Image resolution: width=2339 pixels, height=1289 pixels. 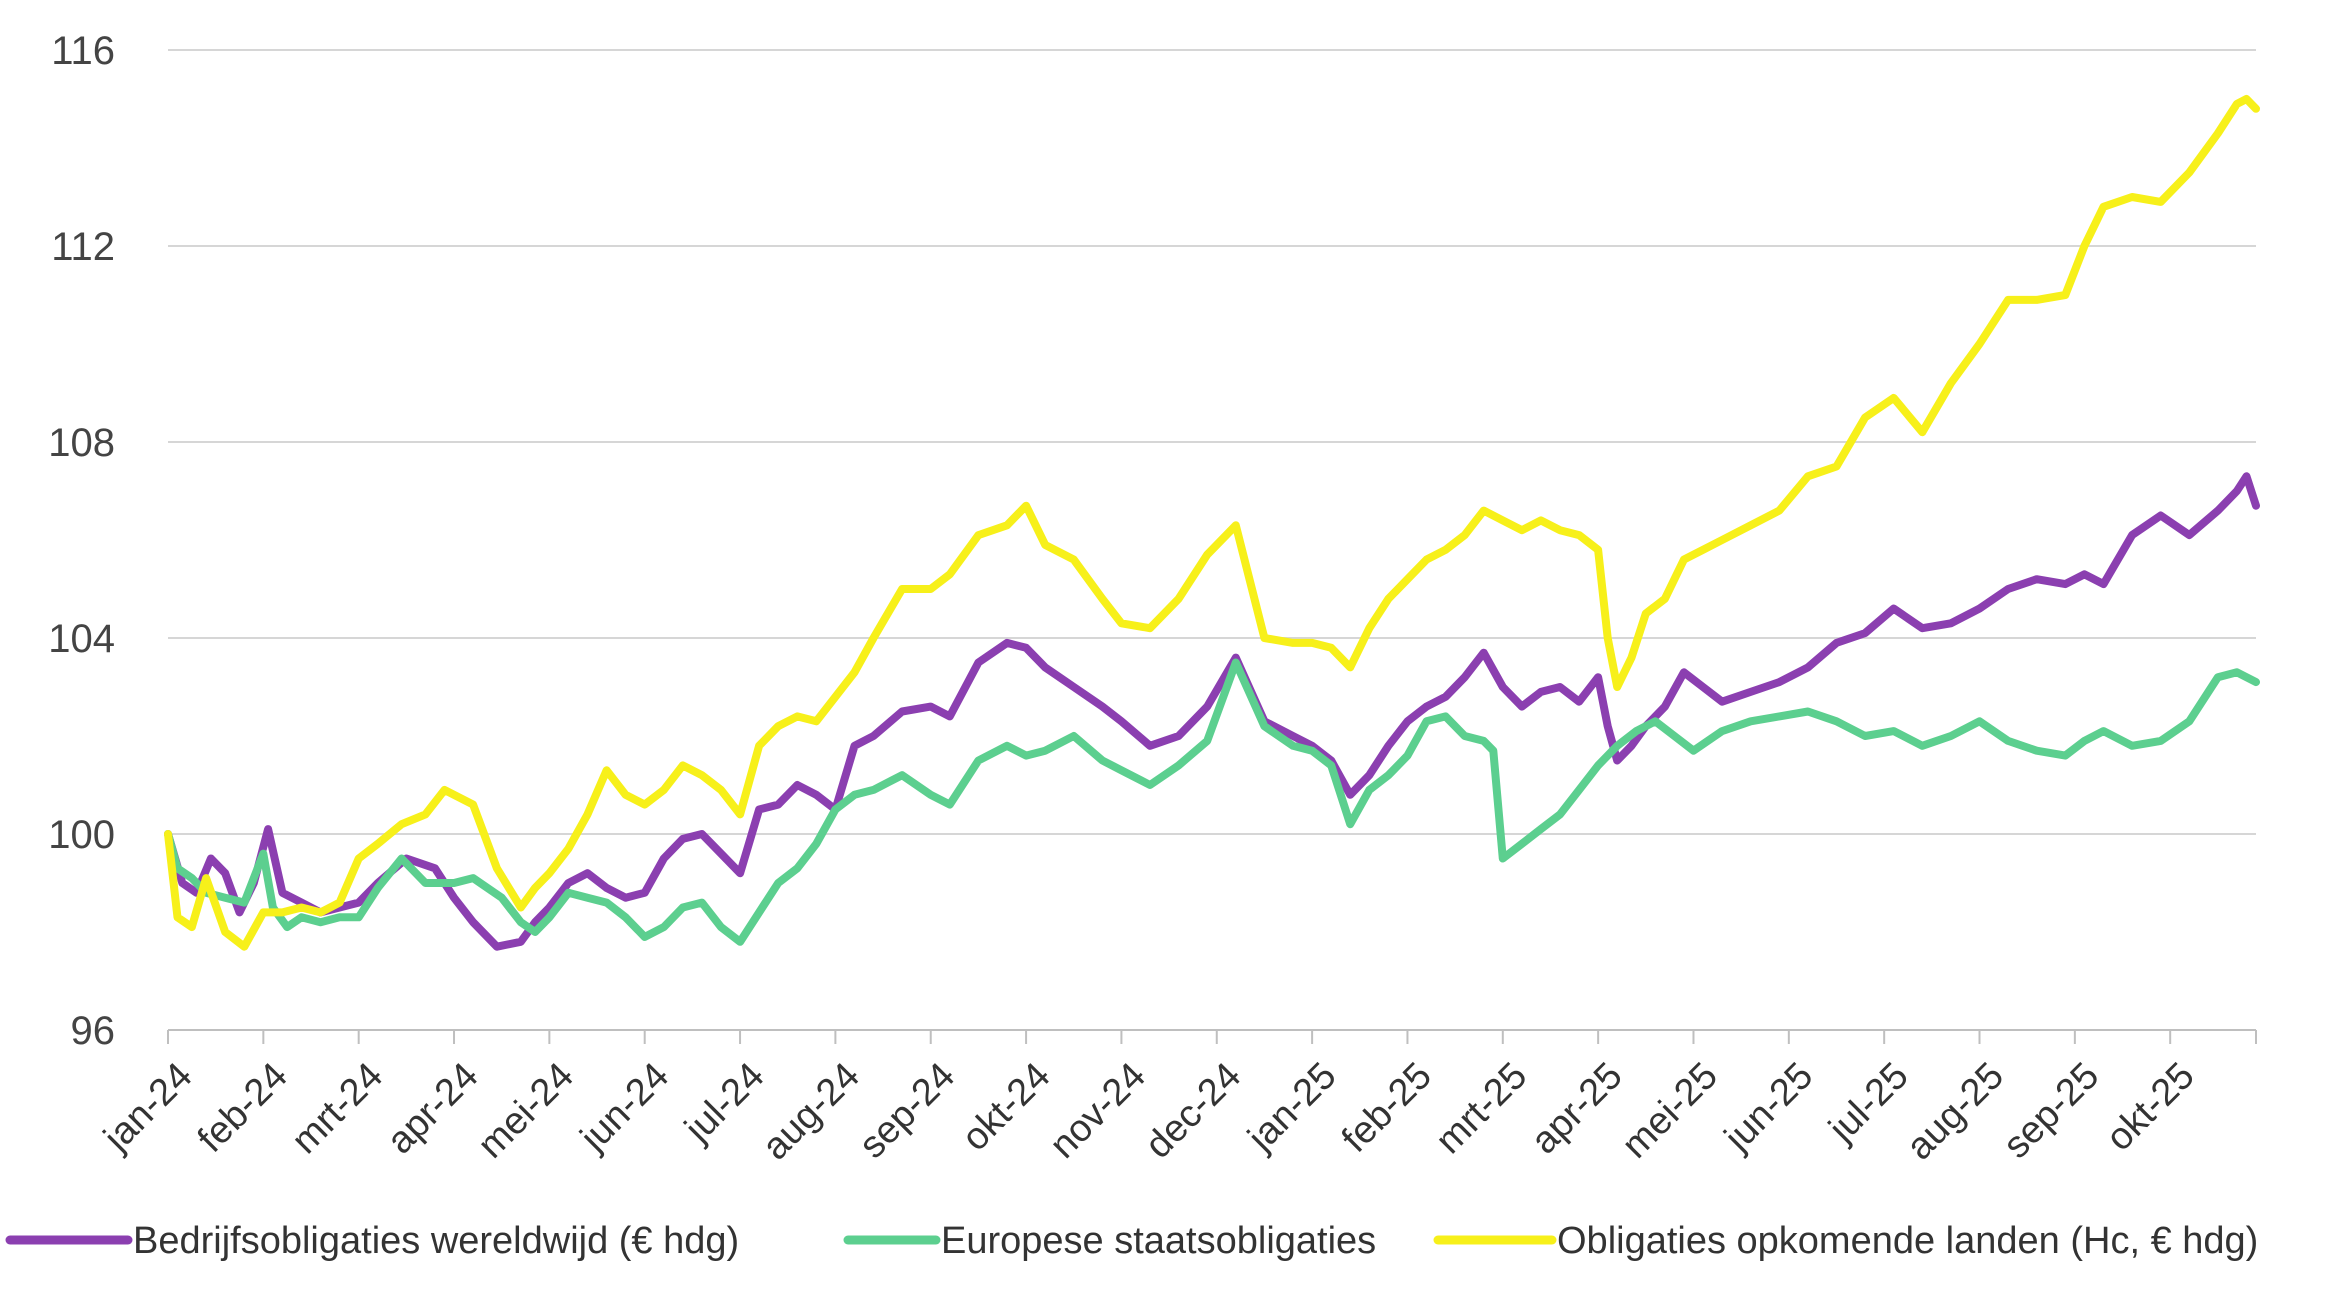 I want to click on x-tick-label-jun-24: jun-24, so click(x=624, y=1107).